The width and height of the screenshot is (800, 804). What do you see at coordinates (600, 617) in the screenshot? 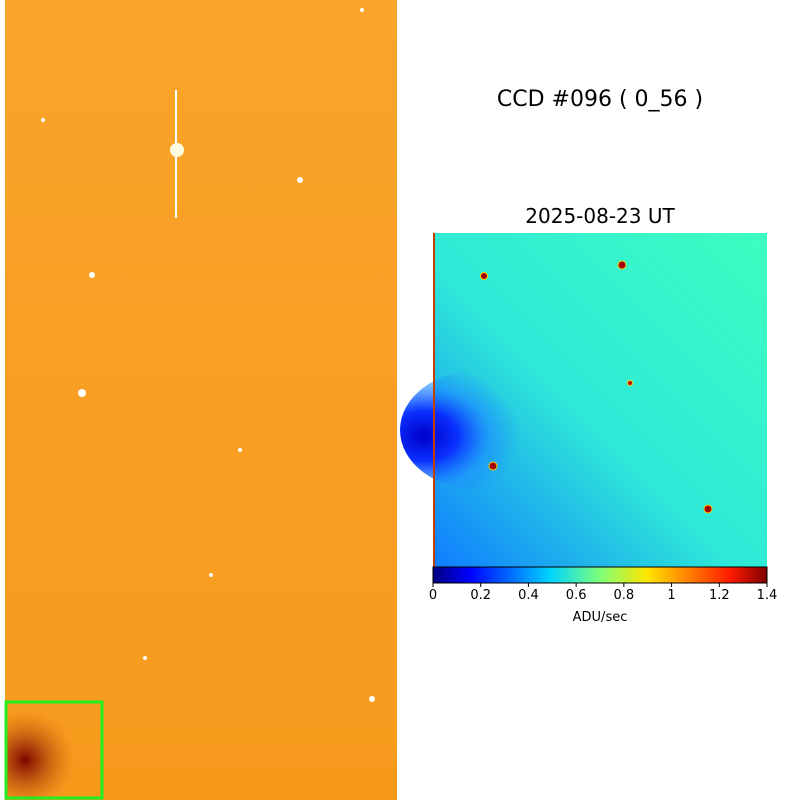
I see `colorbar-label: ADU/sec` at bounding box center [600, 617].